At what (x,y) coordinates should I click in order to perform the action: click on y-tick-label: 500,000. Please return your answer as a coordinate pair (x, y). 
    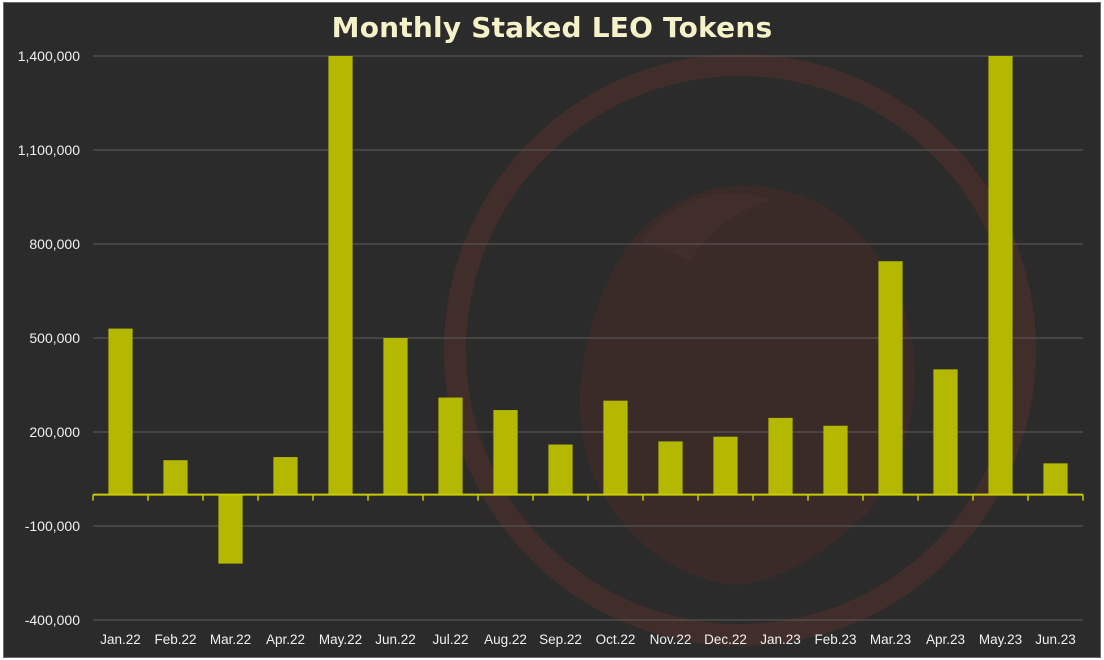
    Looking at the image, I should click on (54, 338).